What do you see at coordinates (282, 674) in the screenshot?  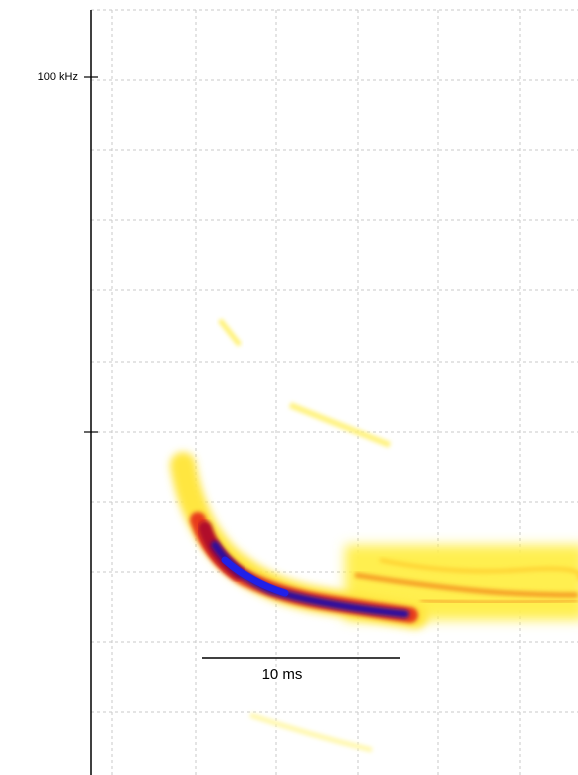 I see `scale-bar-label: 10 ms` at bounding box center [282, 674].